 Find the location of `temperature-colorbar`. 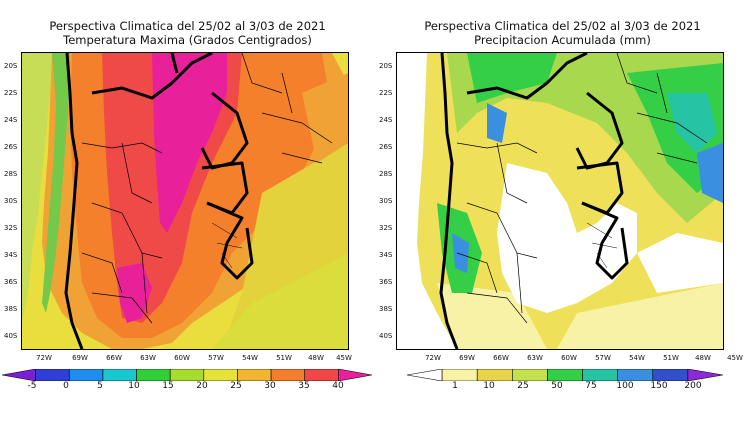

temperature-colorbar is located at coordinates (187, 375).